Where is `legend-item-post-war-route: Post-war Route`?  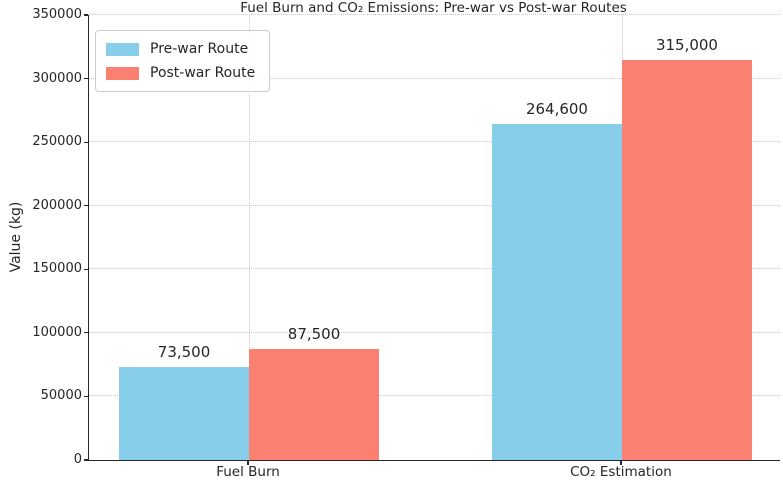 legend-item-post-war-route: Post-war Route is located at coordinates (180, 73).